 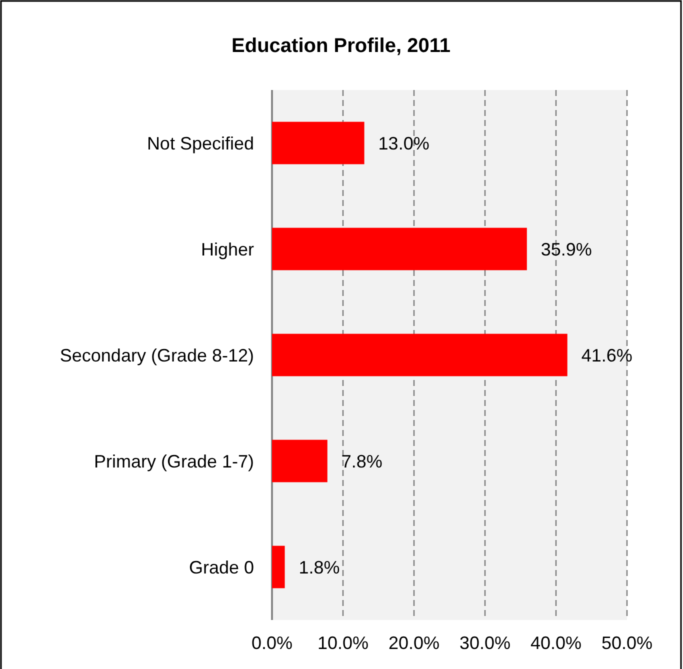 I want to click on y-tick-label: Secondary (Grade 8-12), so click(x=157, y=355).